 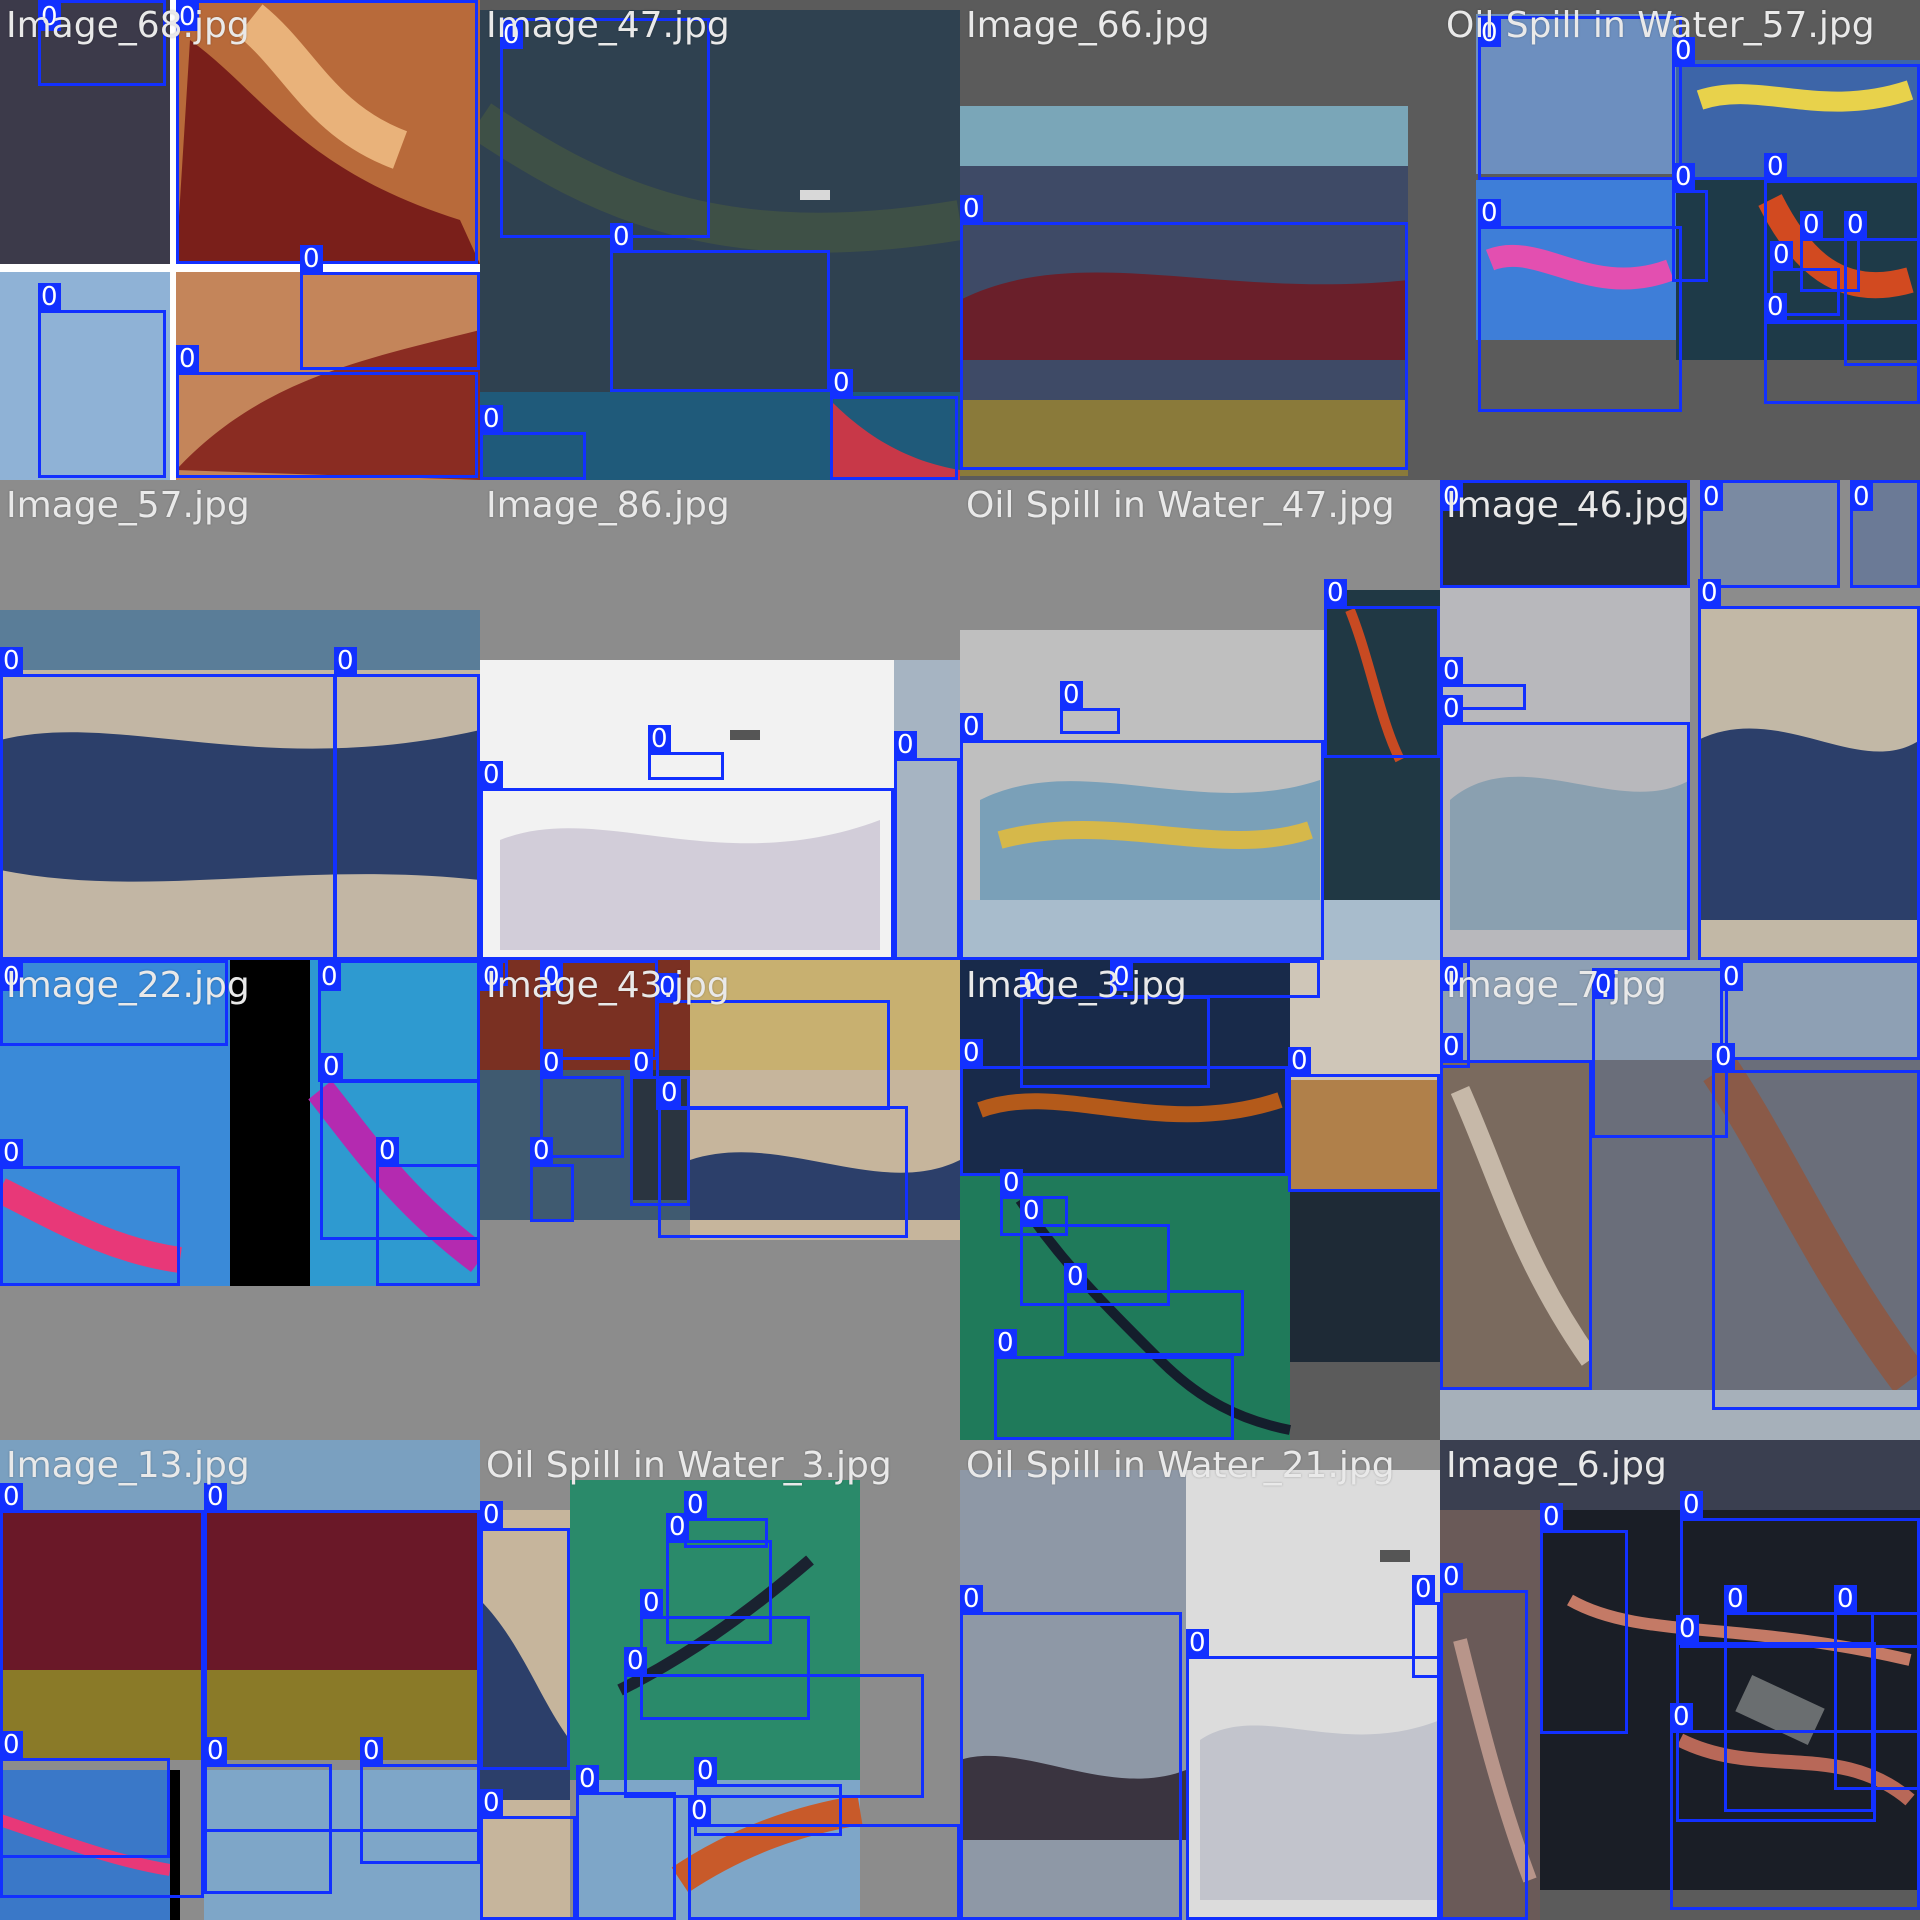 I want to click on mosaic-tile: Image_22.jpg 0 0 0 0 0, so click(x=240, y=1200).